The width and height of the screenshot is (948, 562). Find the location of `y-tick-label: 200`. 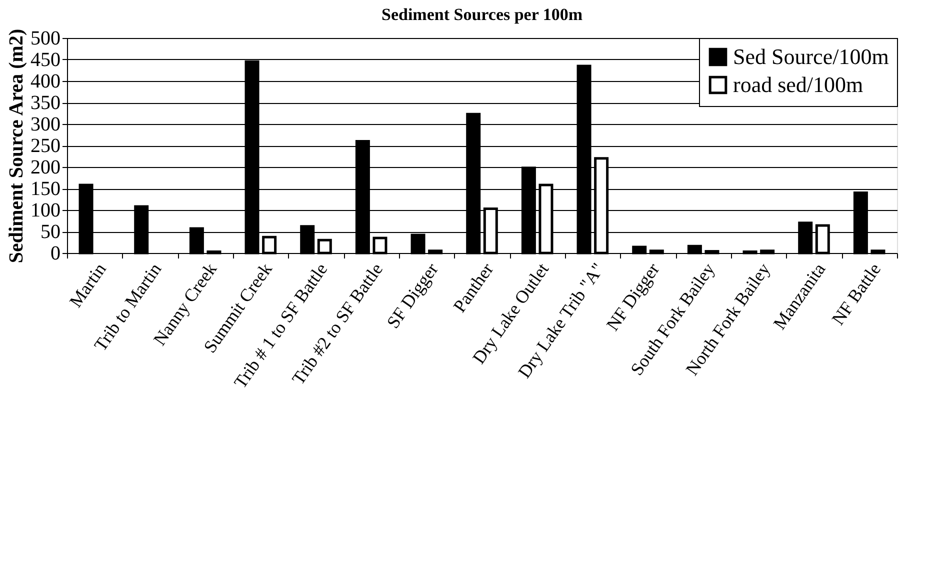

y-tick-label: 200 is located at coordinates (45, 167).